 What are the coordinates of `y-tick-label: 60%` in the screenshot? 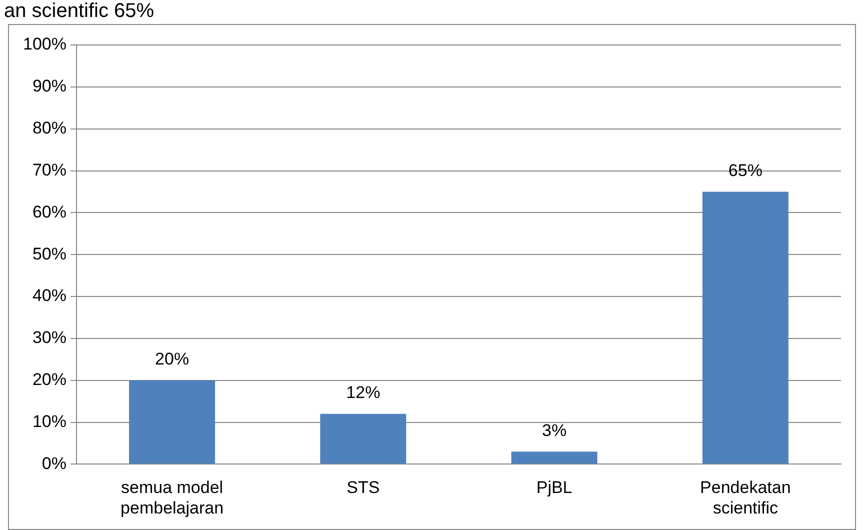 It's located at (49, 212).